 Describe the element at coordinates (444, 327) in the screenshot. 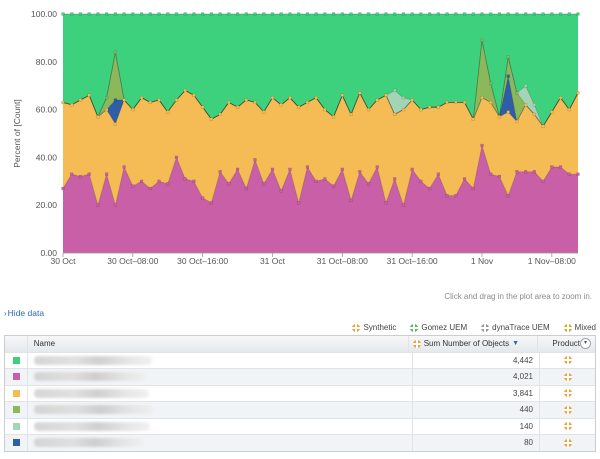

I see `legend-label: Gomez UEM` at that location.